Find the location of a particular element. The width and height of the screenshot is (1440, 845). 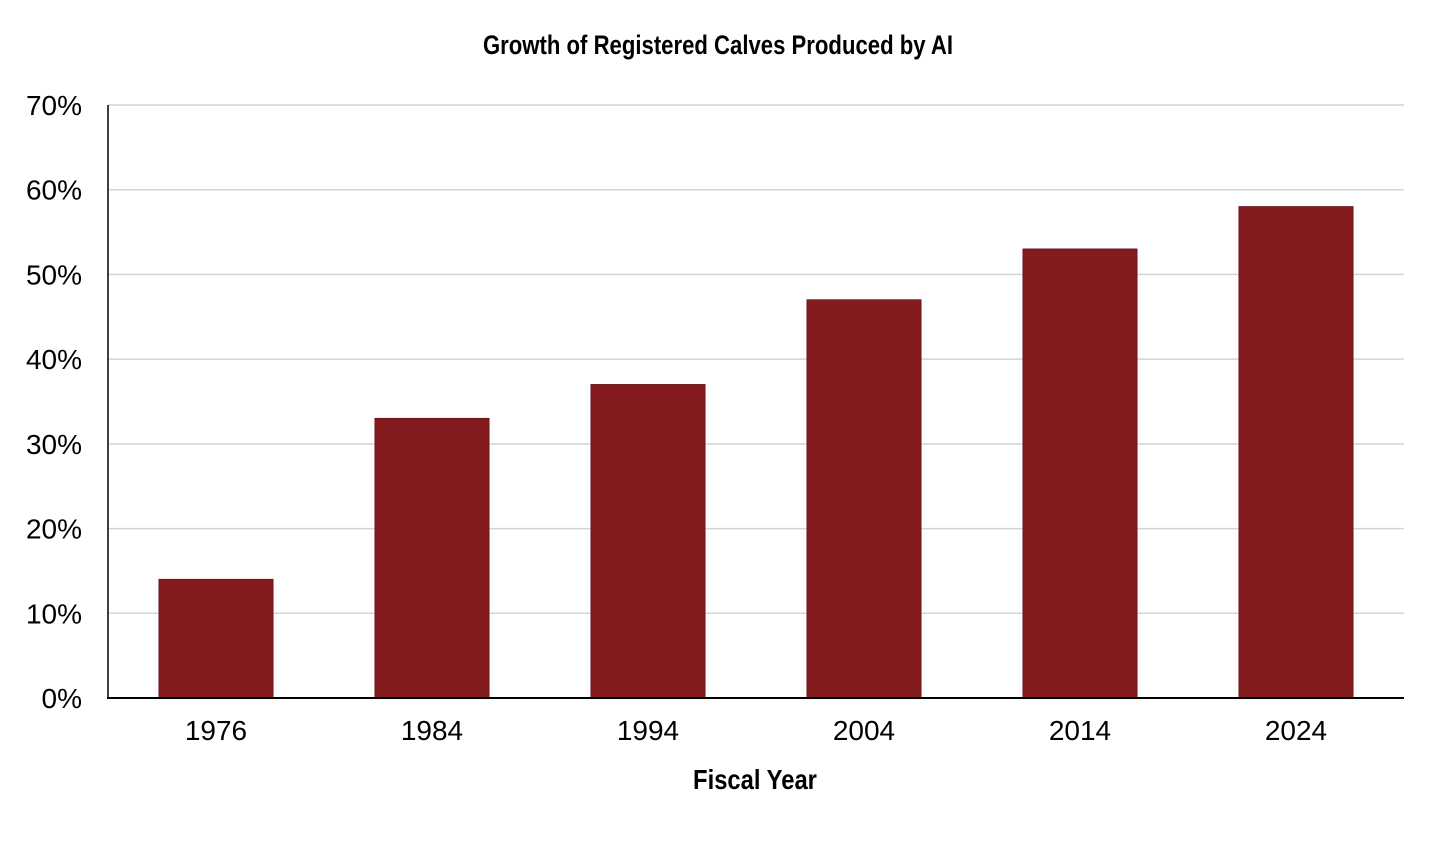

y-axis-ticks: 0% 10% 20% 30% 40% 50% 60% 70% is located at coordinates (54, 402).